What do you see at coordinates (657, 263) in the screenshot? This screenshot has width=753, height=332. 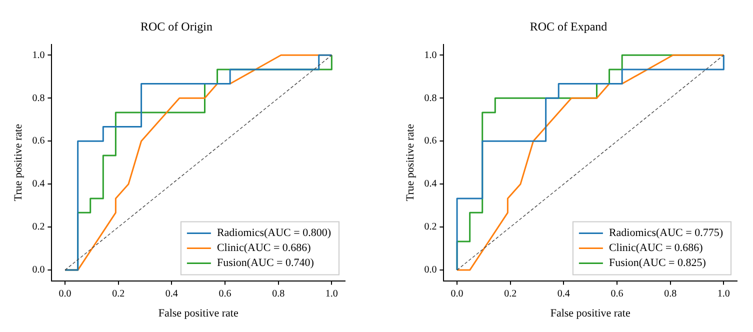 I see `legend-label: Fusion(AUC = 0.825)` at bounding box center [657, 263].